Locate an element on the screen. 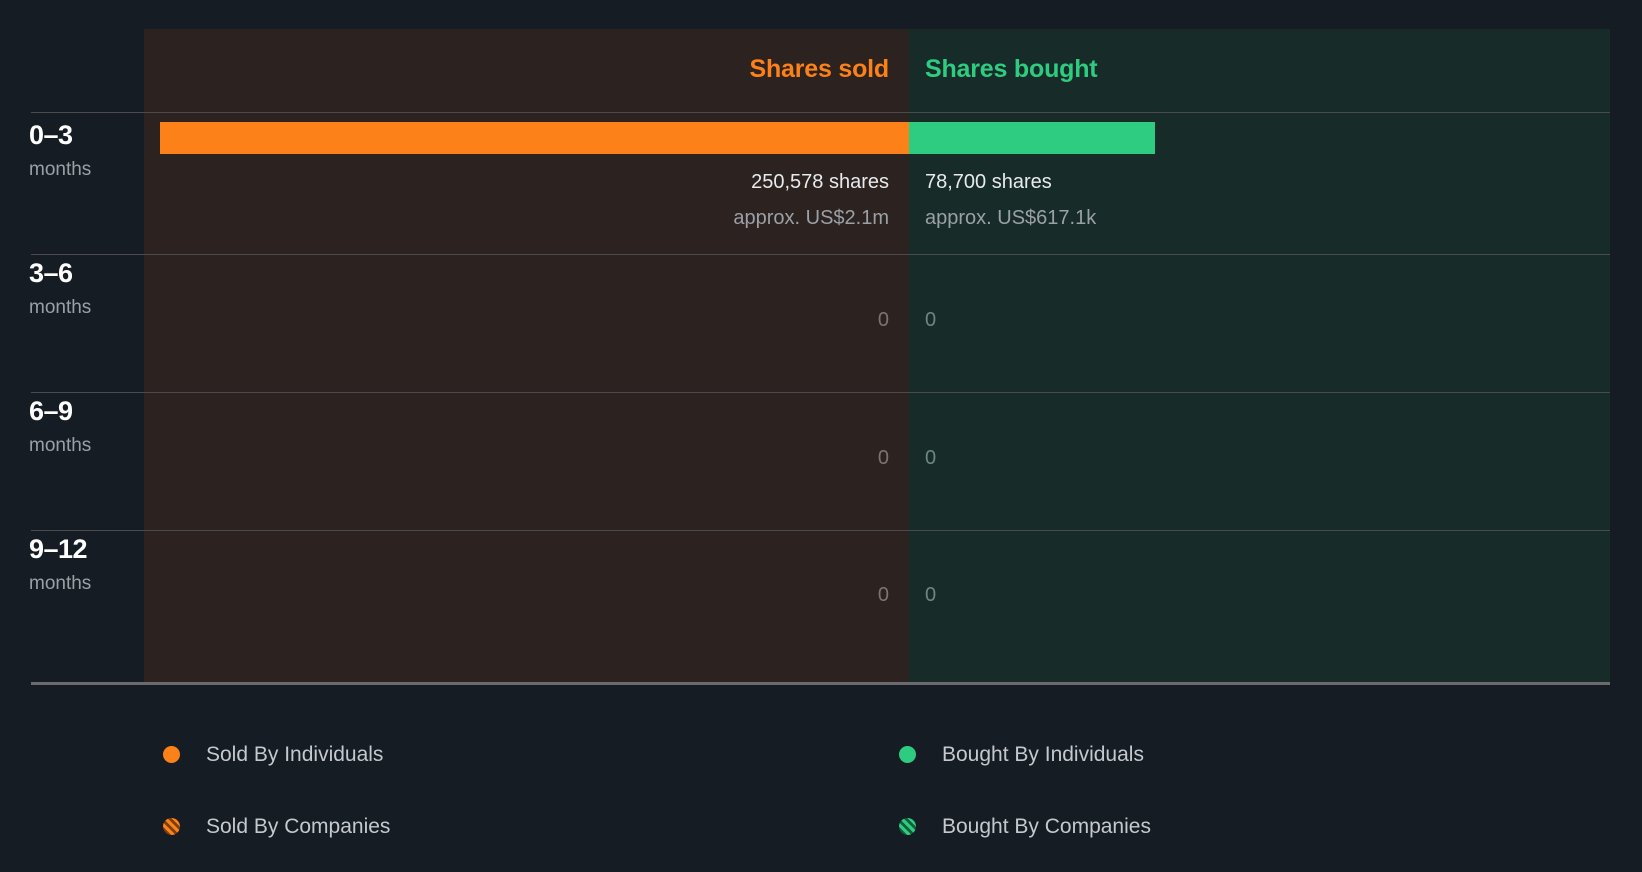 This screenshot has height=872, width=1642. legend-label: Sold By Companies is located at coordinates (298, 826).